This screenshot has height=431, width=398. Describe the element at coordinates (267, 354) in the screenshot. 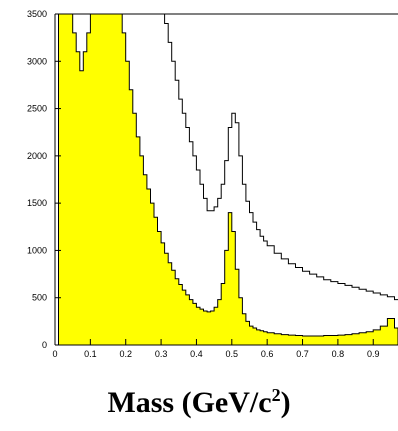

I see `x-tick-label: 0.6` at that location.